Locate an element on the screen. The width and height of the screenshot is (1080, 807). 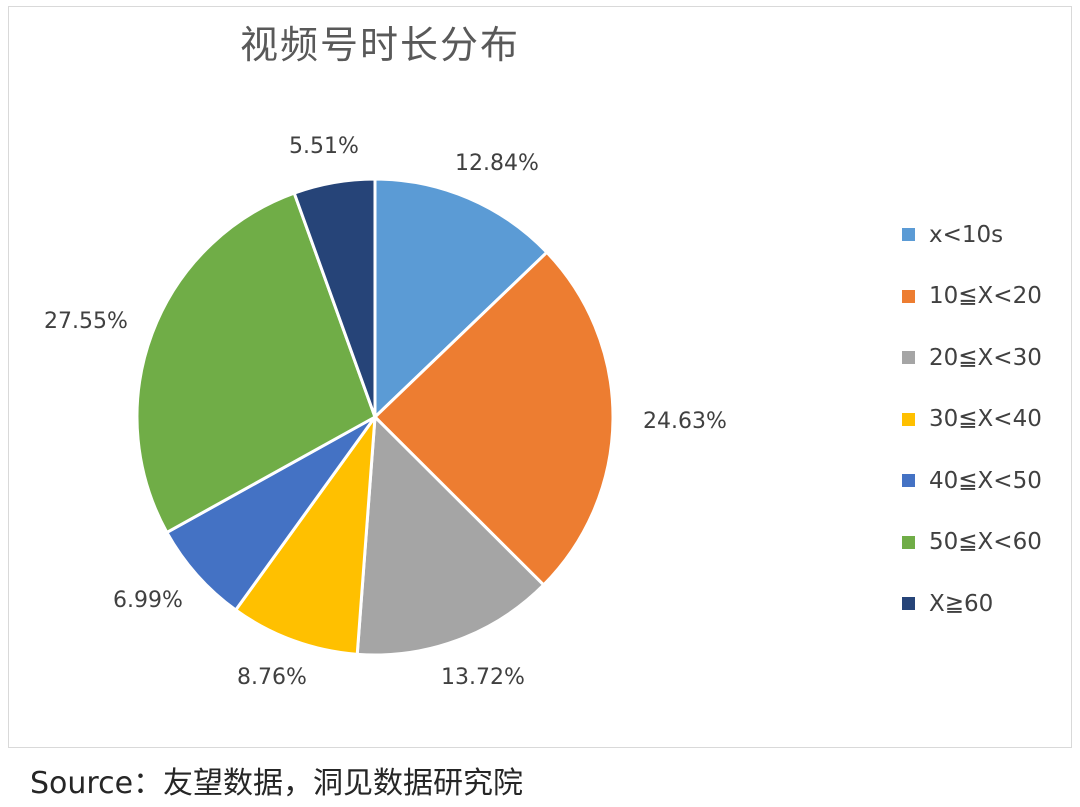
data-label-1: 12.84% is located at coordinates (497, 163).